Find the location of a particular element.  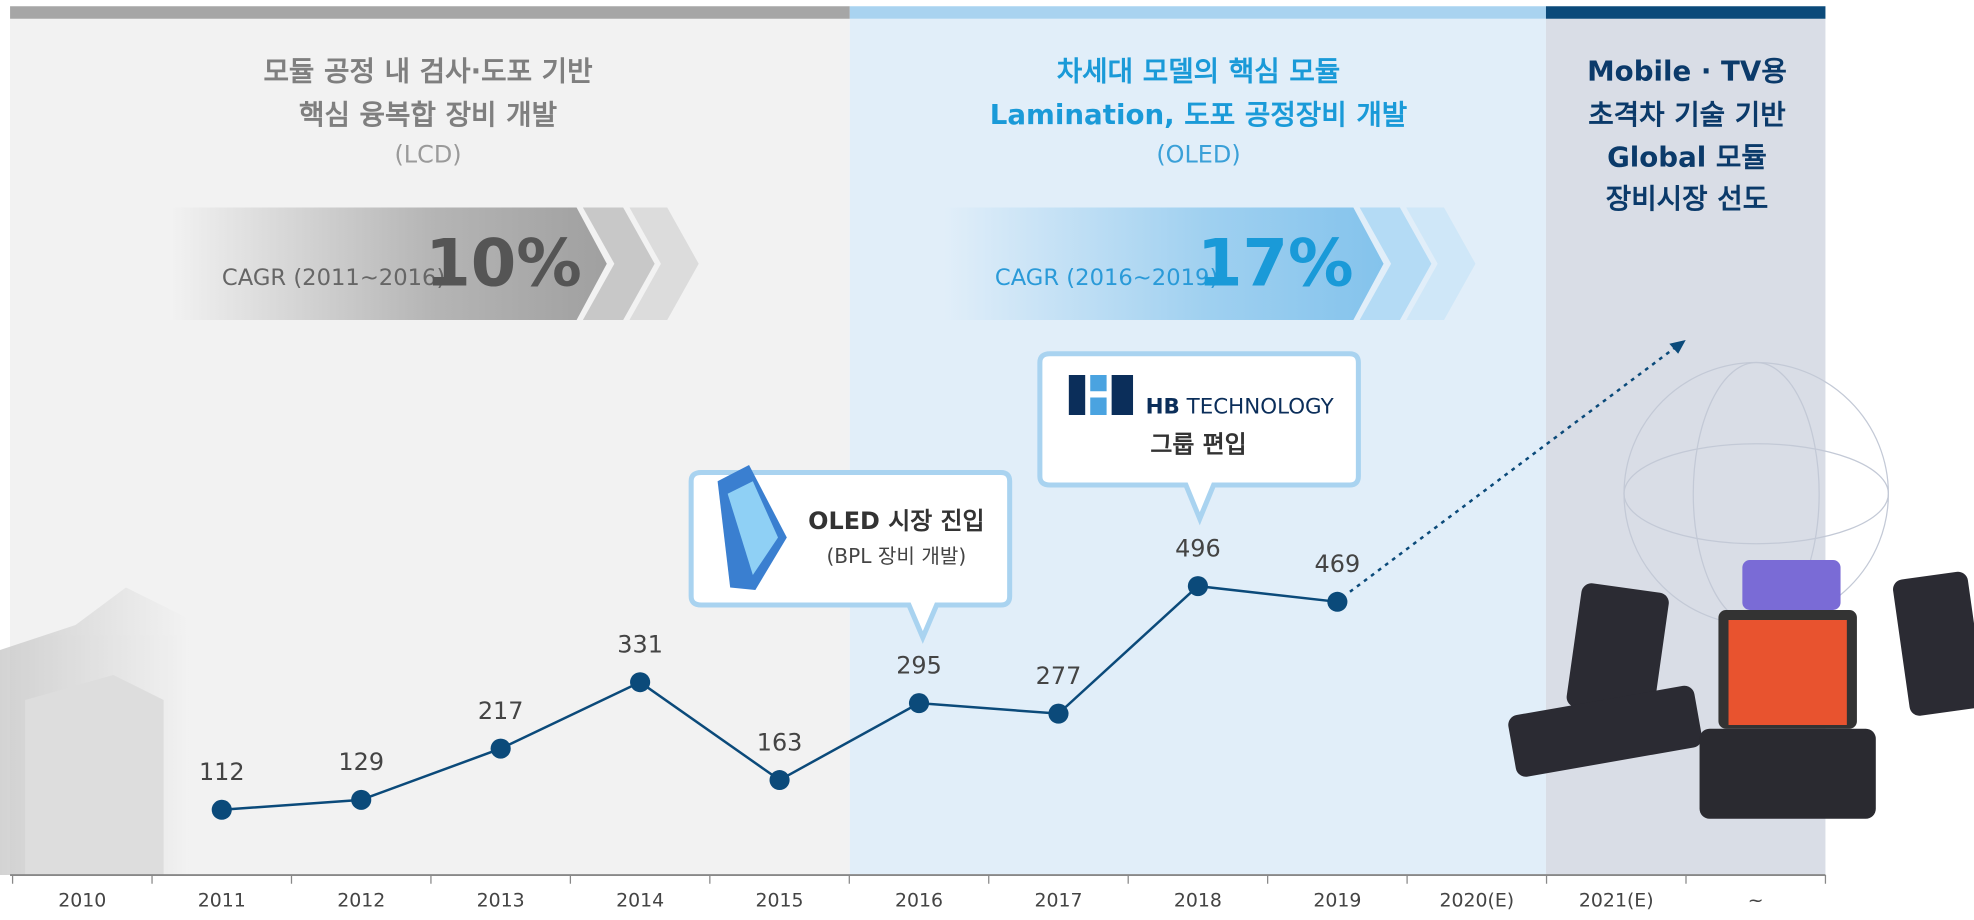

x-tick-label: 2015 is located at coordinates (780, 901).